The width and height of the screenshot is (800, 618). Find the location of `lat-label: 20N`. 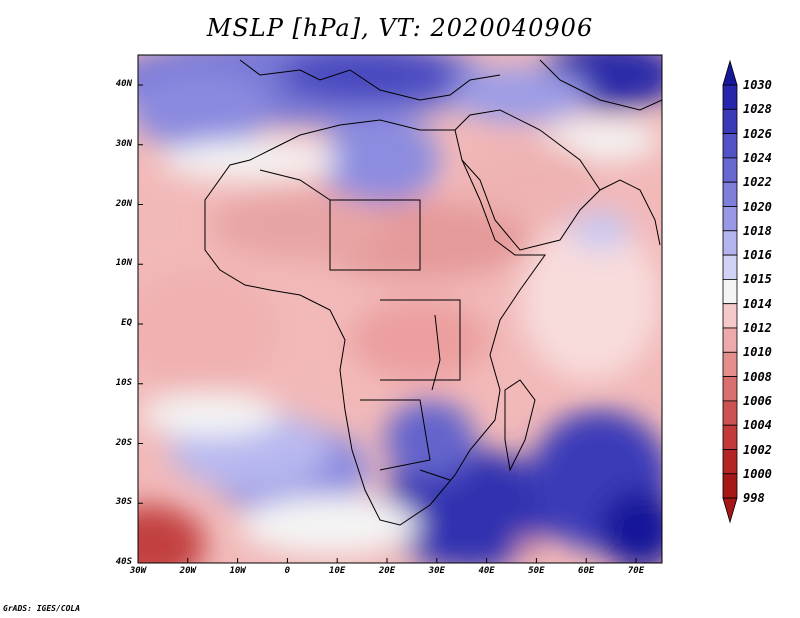

lat-label: 20N is located at coordinates (123, 203).